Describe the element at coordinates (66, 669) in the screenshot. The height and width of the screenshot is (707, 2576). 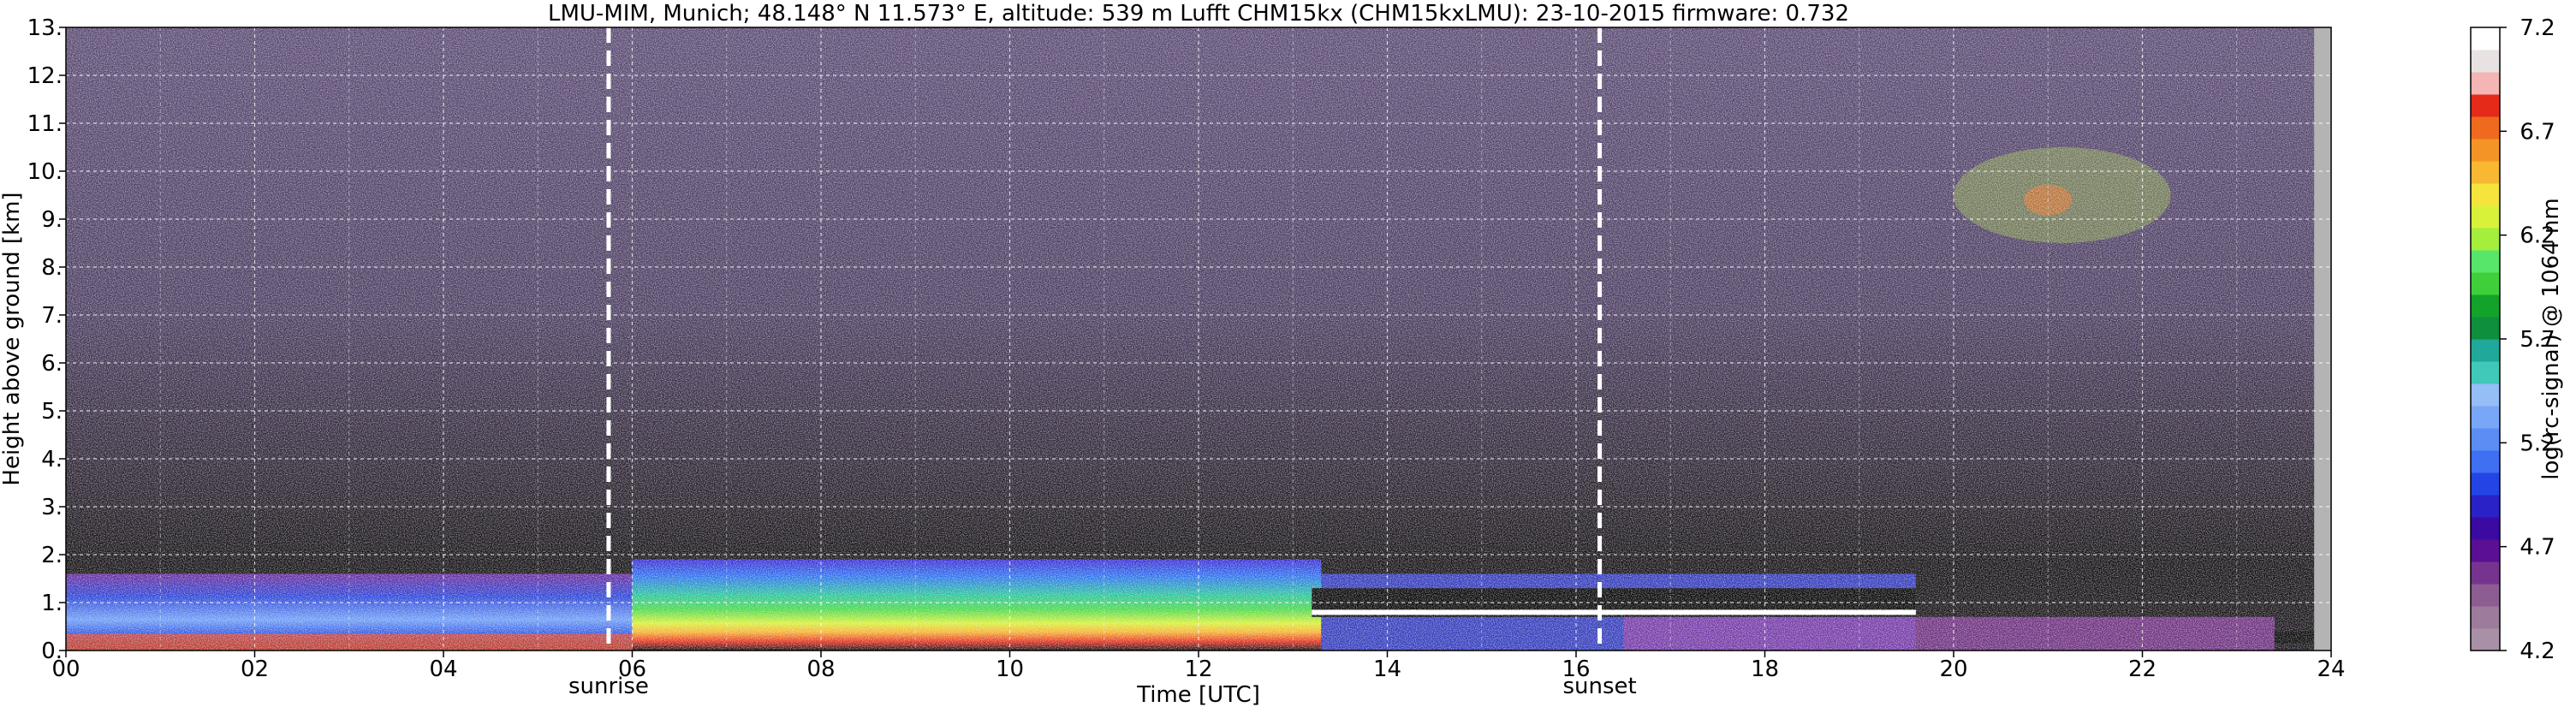
I see `x-tick-label: 00` at that location.